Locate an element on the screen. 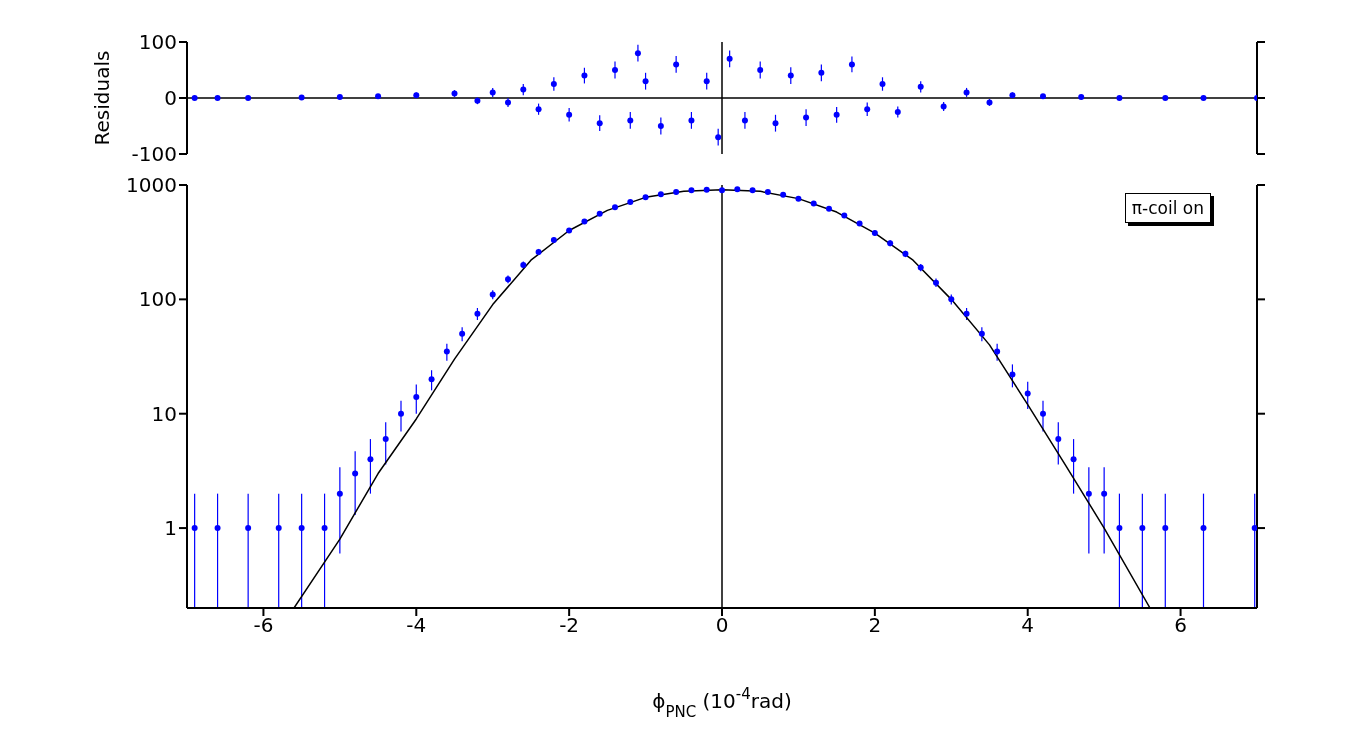  x-tick-label: 6 is located at coordinates (1180, 625).